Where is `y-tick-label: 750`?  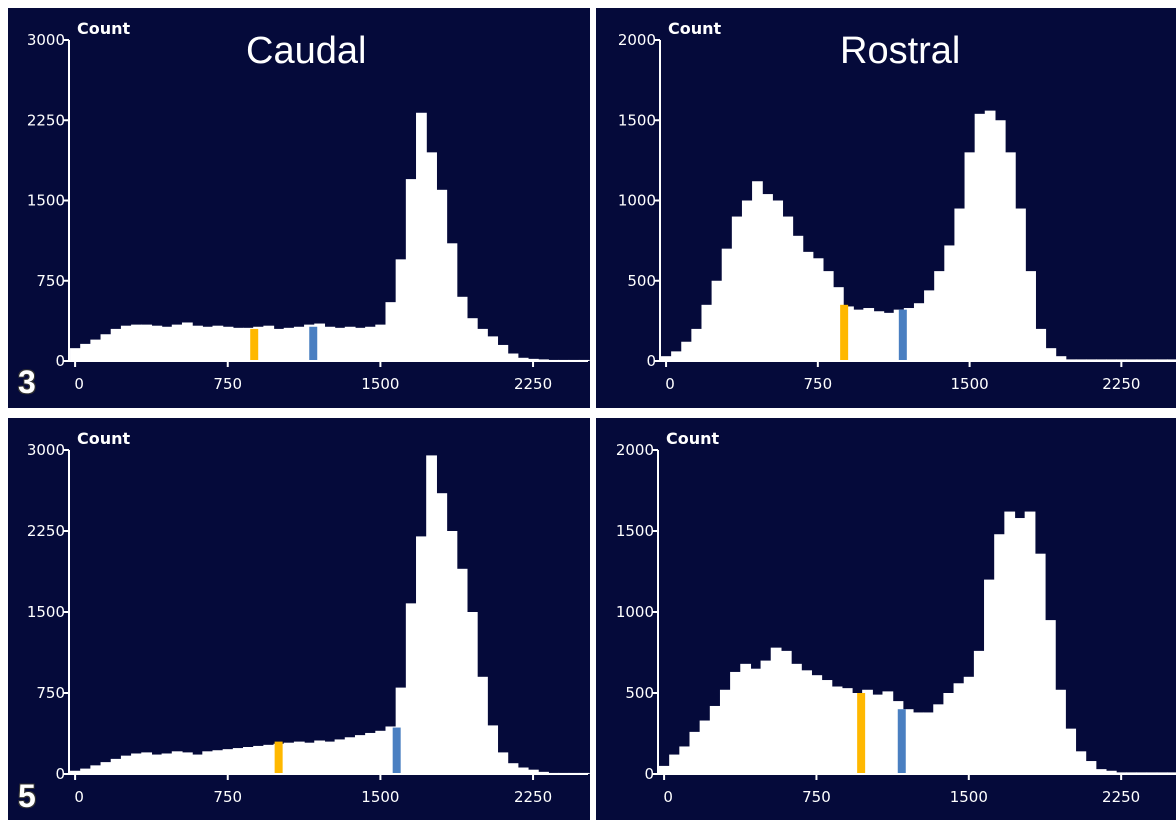 y-tick-label: 750 is located at coordinates (50, 693).